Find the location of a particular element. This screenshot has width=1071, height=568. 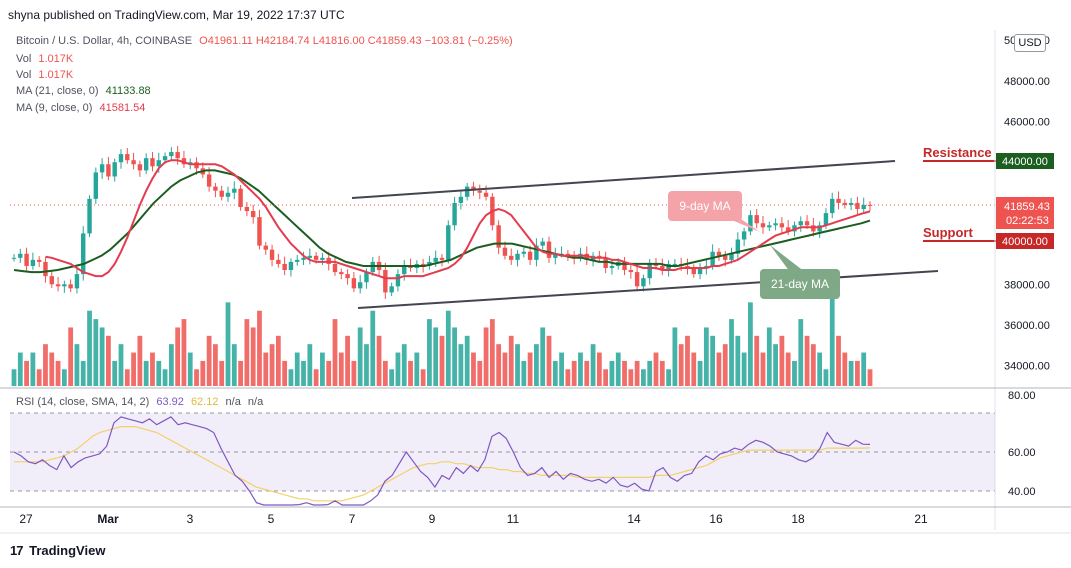

time-tick-label: 16 is located at coordinates (716, 519).